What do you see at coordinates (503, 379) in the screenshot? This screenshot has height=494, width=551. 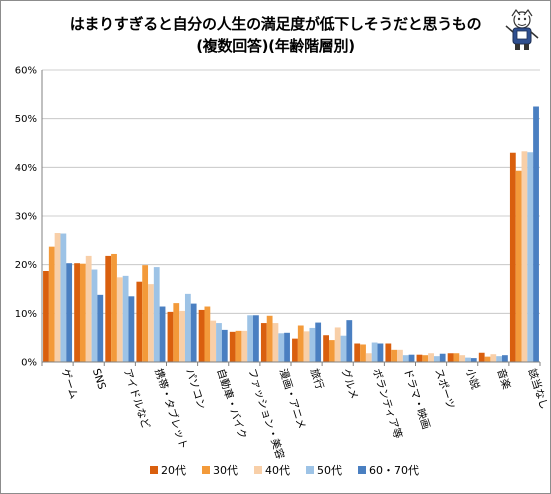 I see `x-category-label: 音楽` at bounding box center [503, 379].